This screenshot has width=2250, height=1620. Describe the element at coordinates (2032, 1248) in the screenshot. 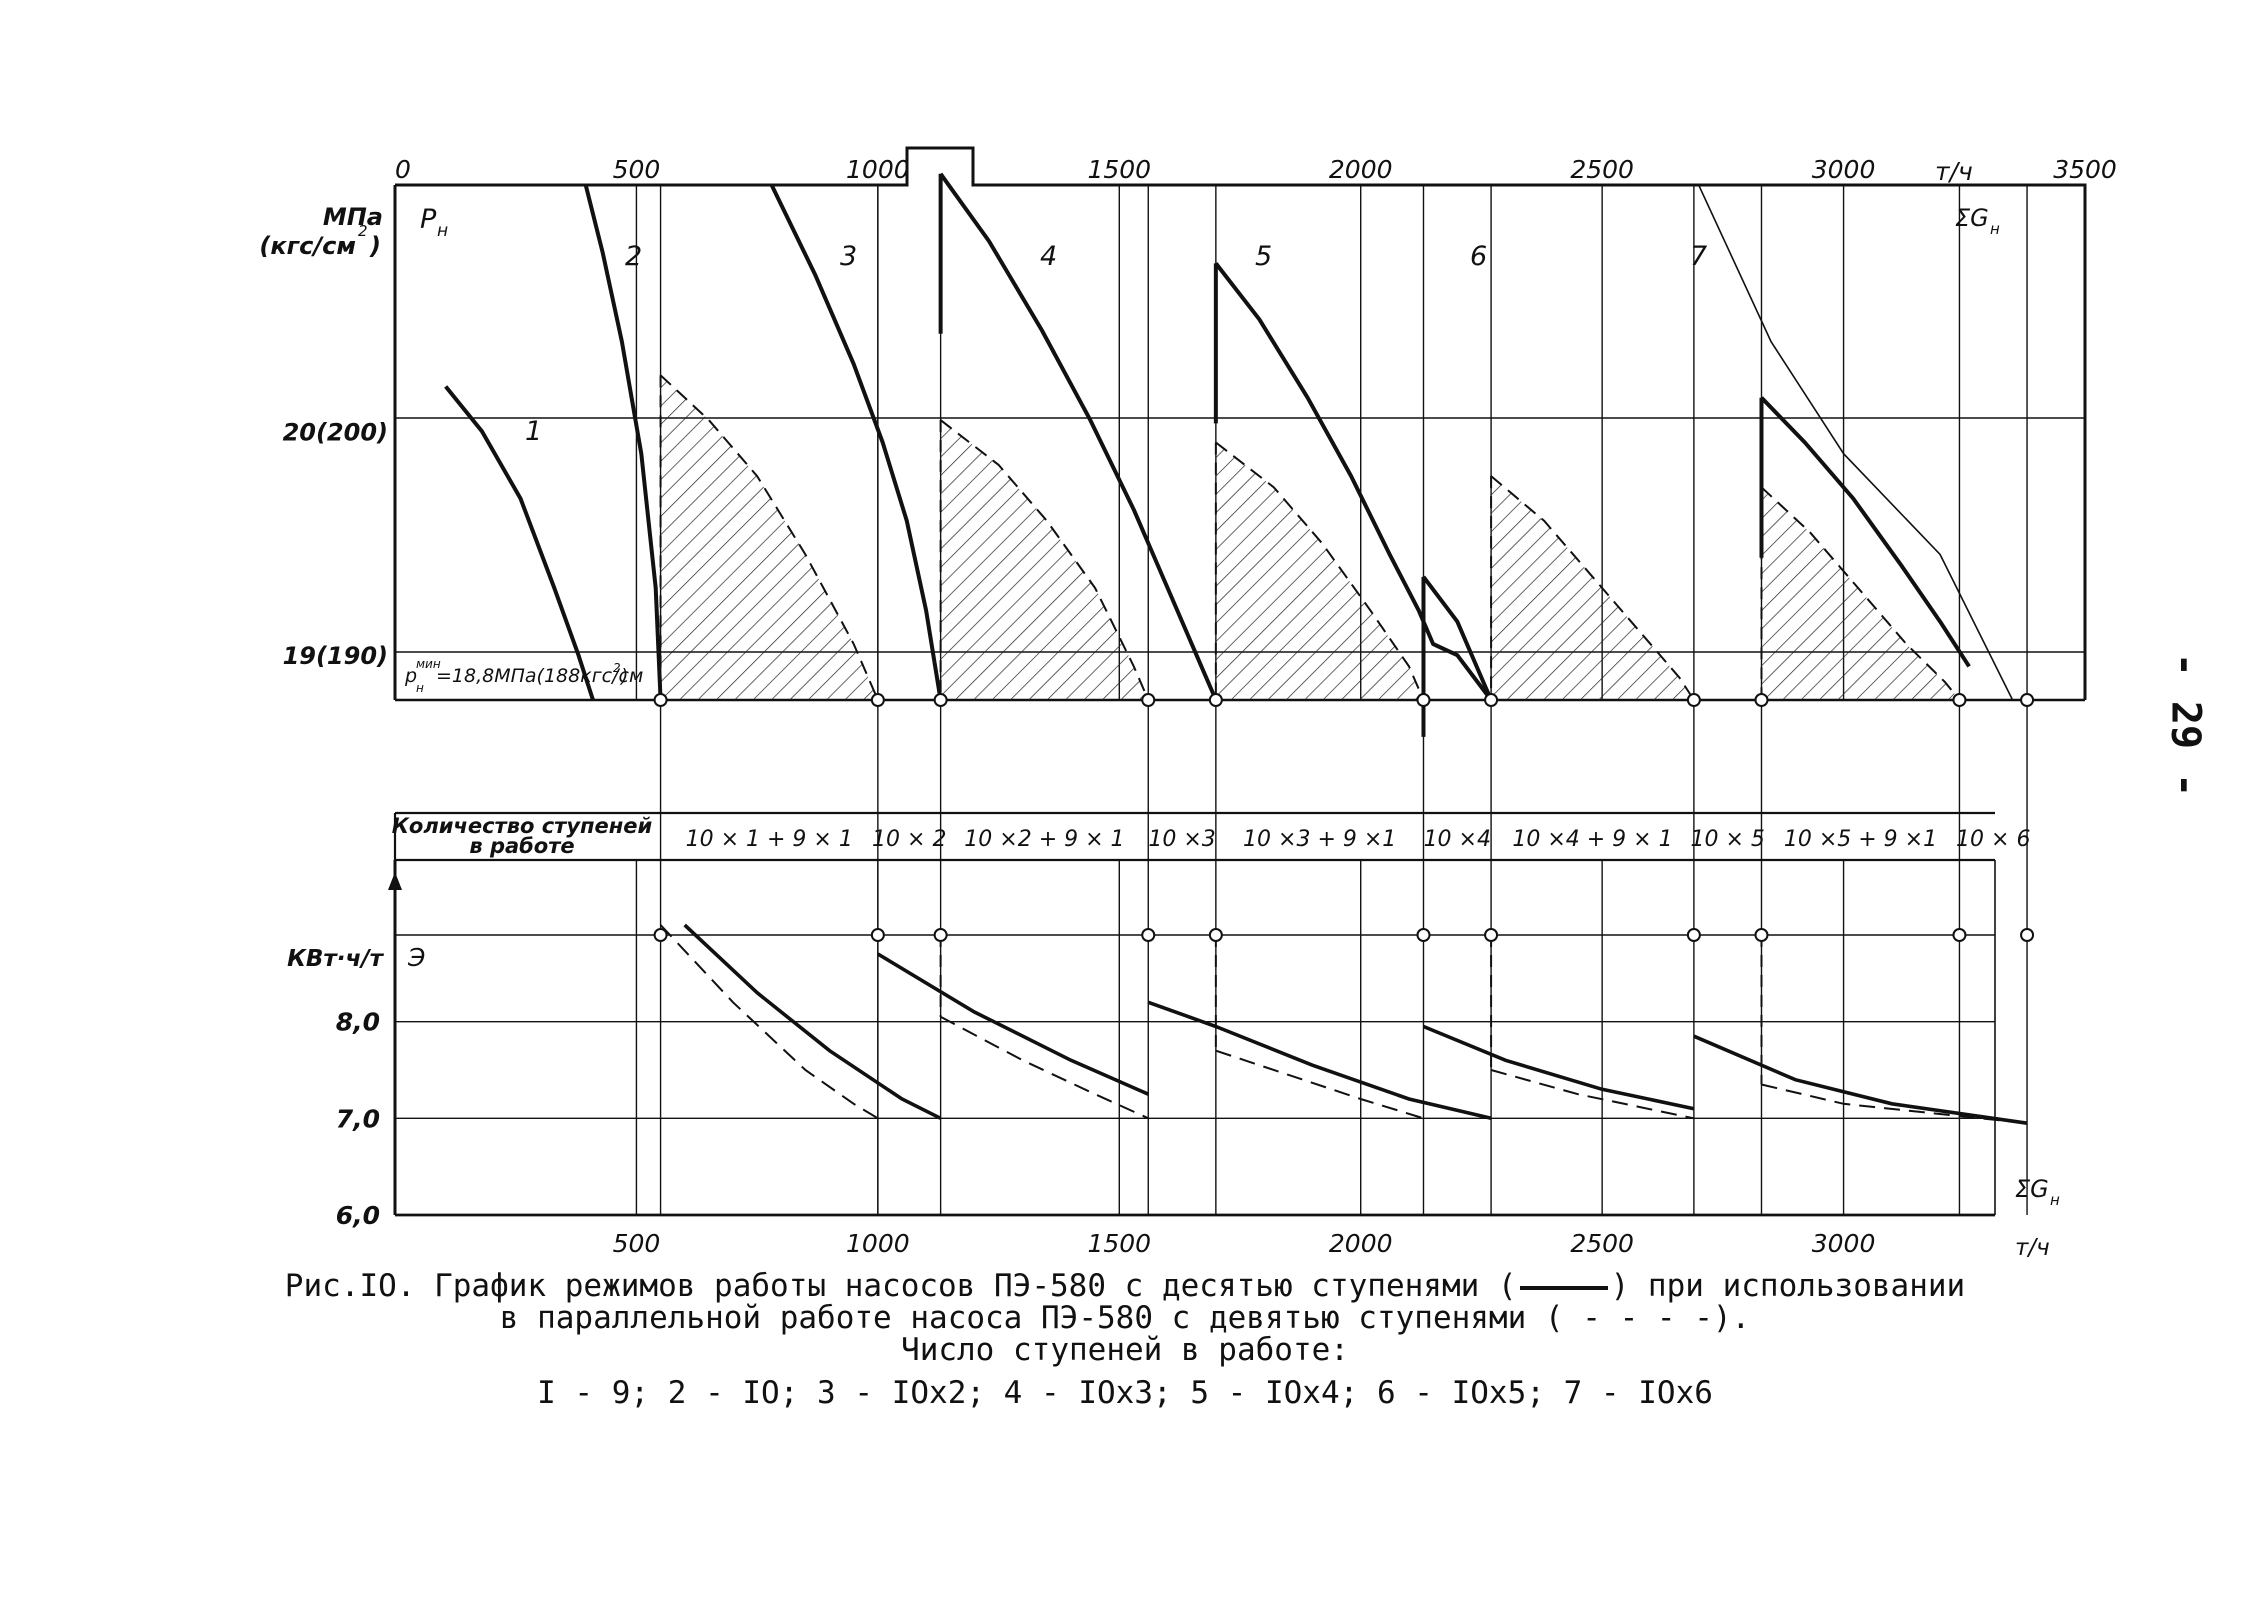

I see `bottom-x-unit: т/ч` at that location.